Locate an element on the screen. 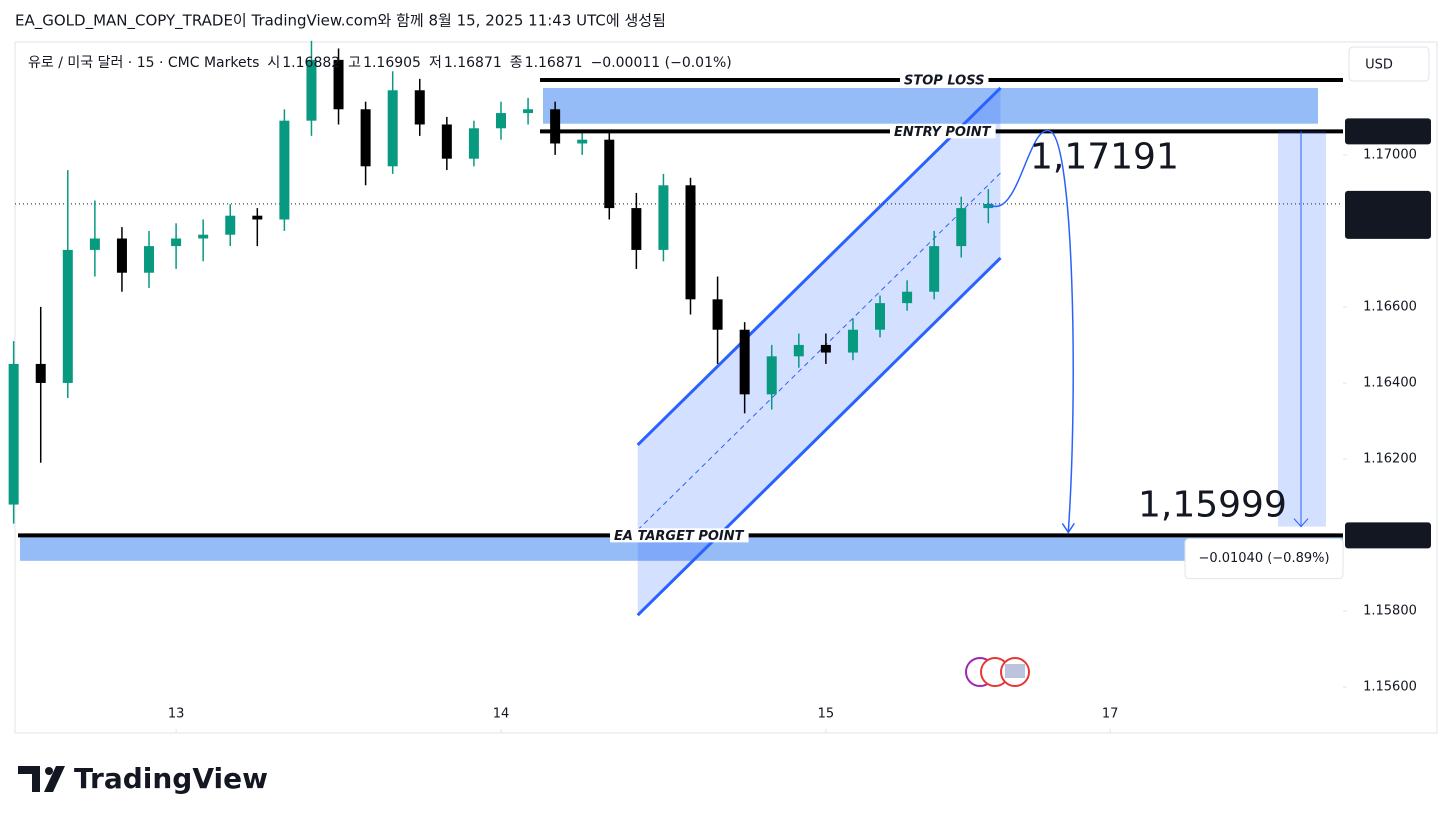 The image size is (1451, 828). y-tick-label: 1.16200 is located at coordinates (1390, 458).